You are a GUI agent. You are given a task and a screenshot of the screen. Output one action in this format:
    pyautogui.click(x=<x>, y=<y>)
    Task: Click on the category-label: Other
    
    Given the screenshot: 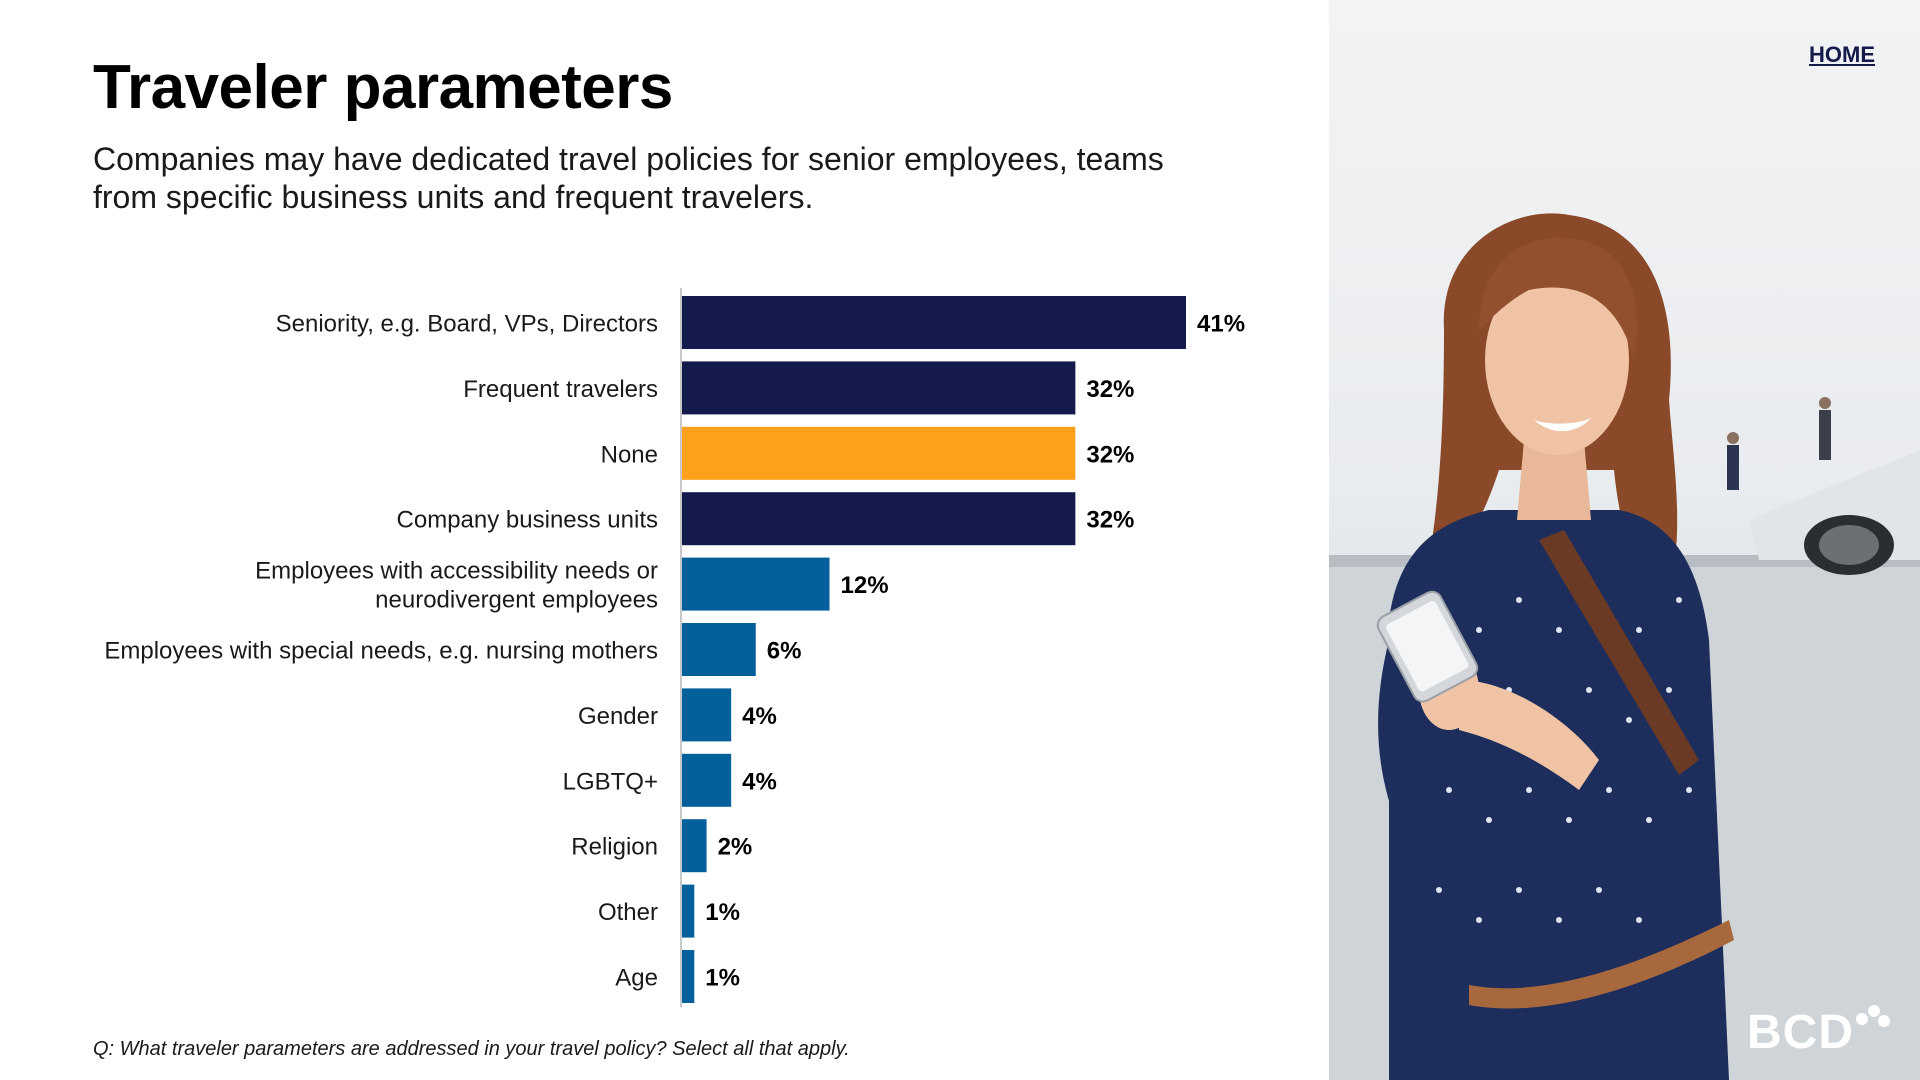 What is the action you would take?
    pyautogui.click(x=628, y=912)
    